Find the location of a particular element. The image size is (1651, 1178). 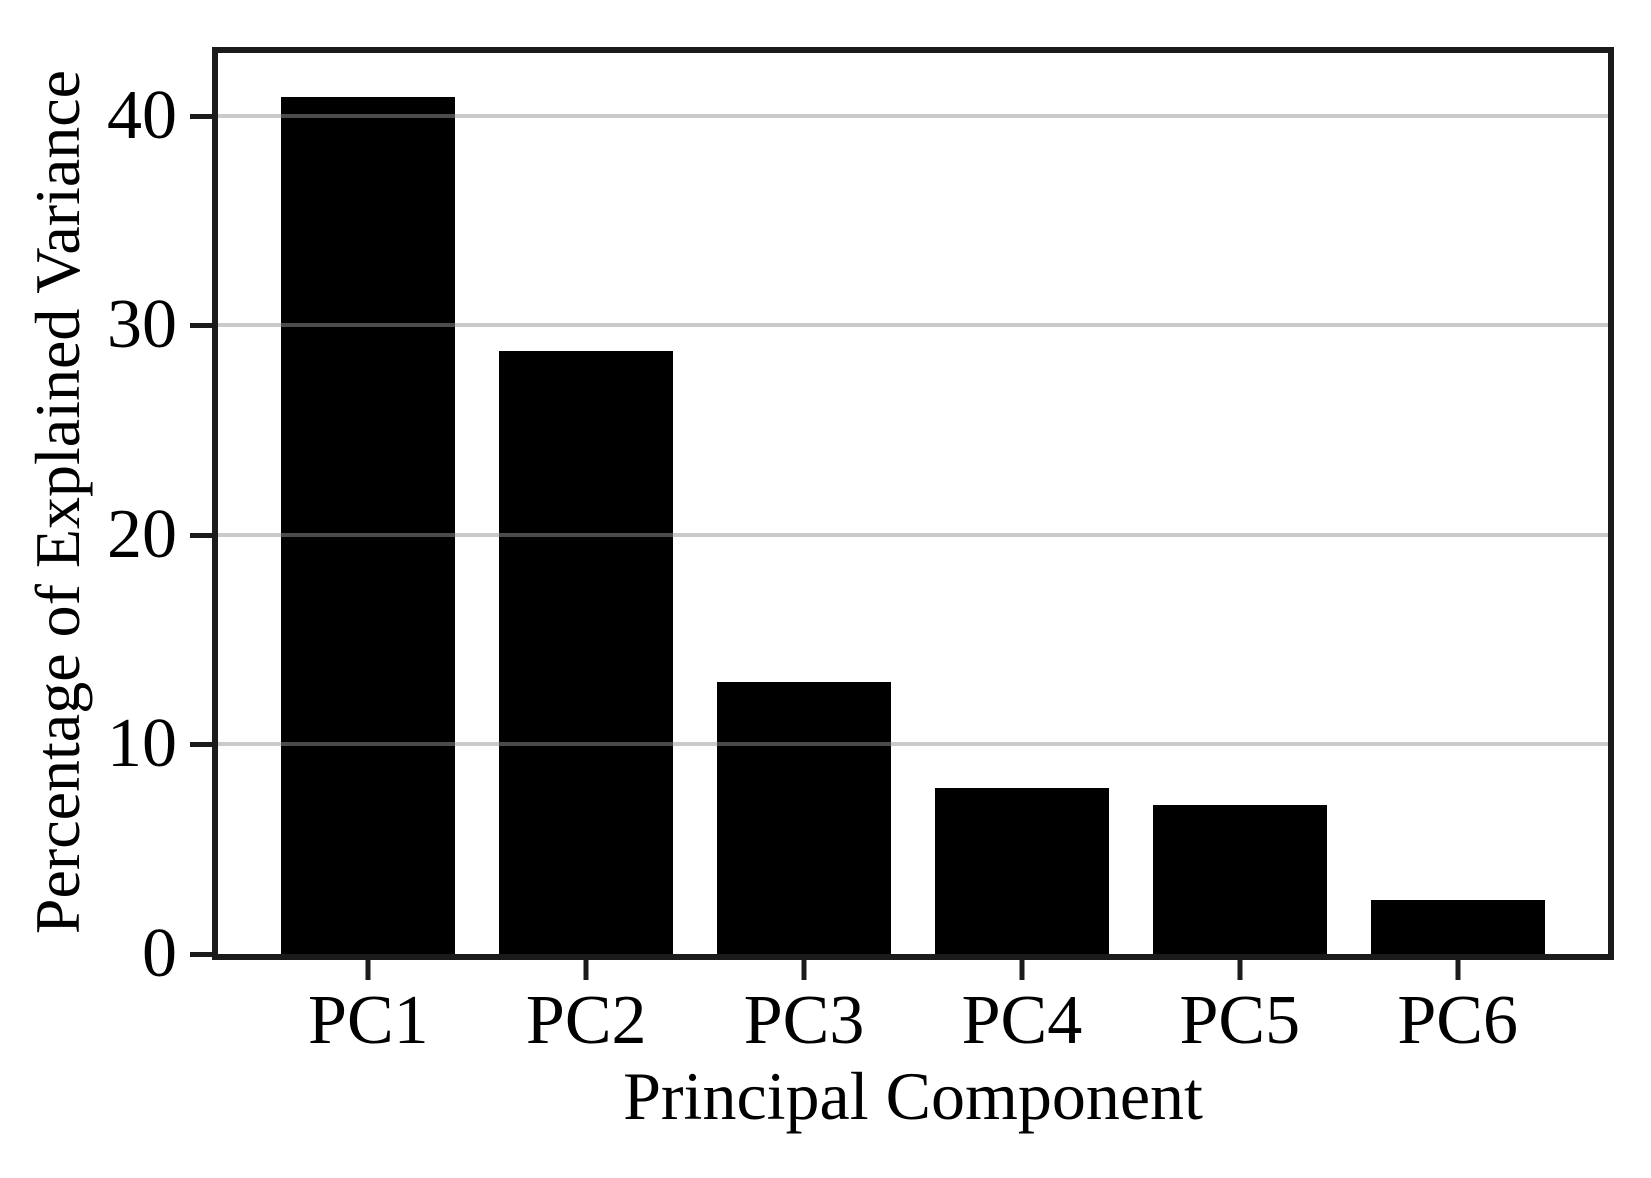

bar-pc1 is located at coordinates (368, 525).